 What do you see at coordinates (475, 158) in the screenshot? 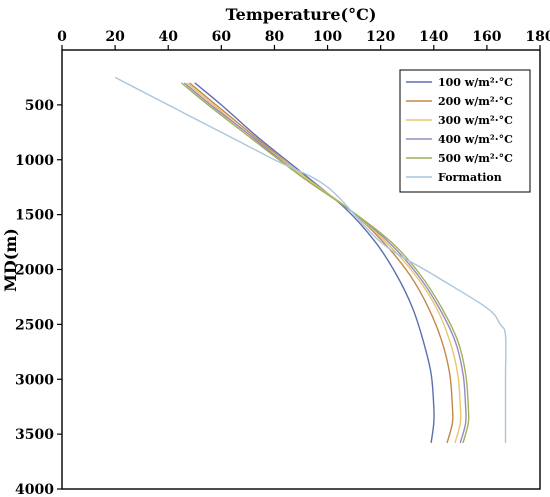
I see `legend-label: 500 w/m²·°C` at bounding box center [475, 158].